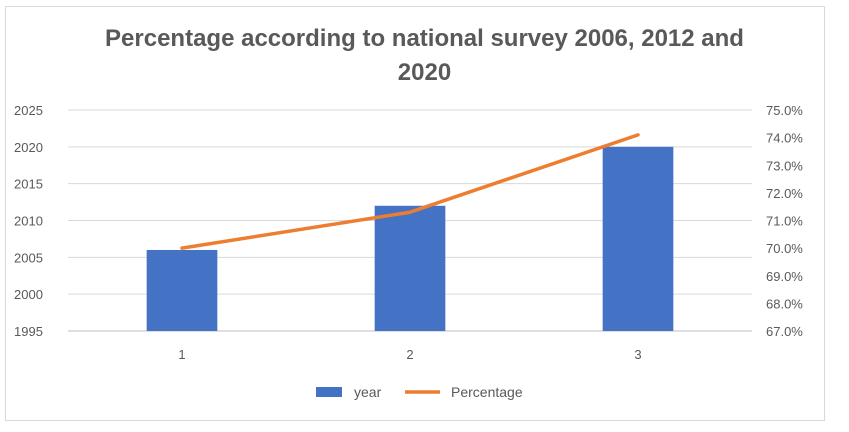 This screenshot has width=849, height=432. Describe the element at coordinates (424, 72) in the screenshot. I see `chart-title-line-2: 2020` at that location.